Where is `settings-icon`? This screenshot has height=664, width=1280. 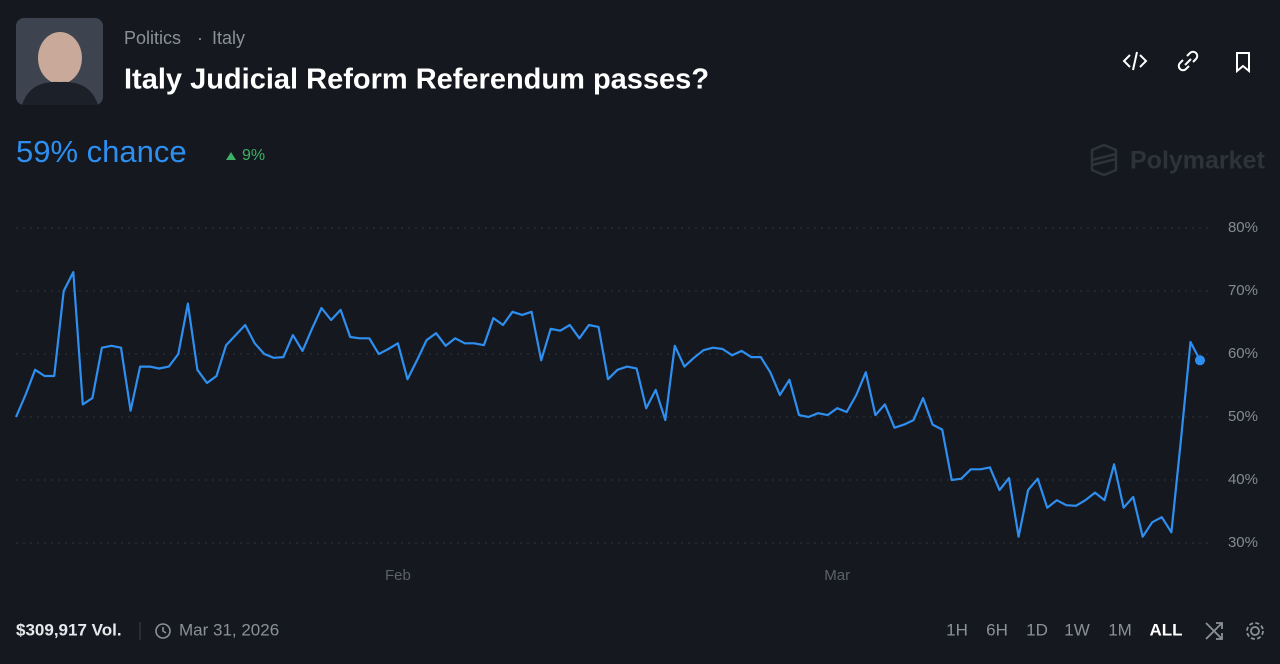
settings-icon is located at coordinates (1255, 631).